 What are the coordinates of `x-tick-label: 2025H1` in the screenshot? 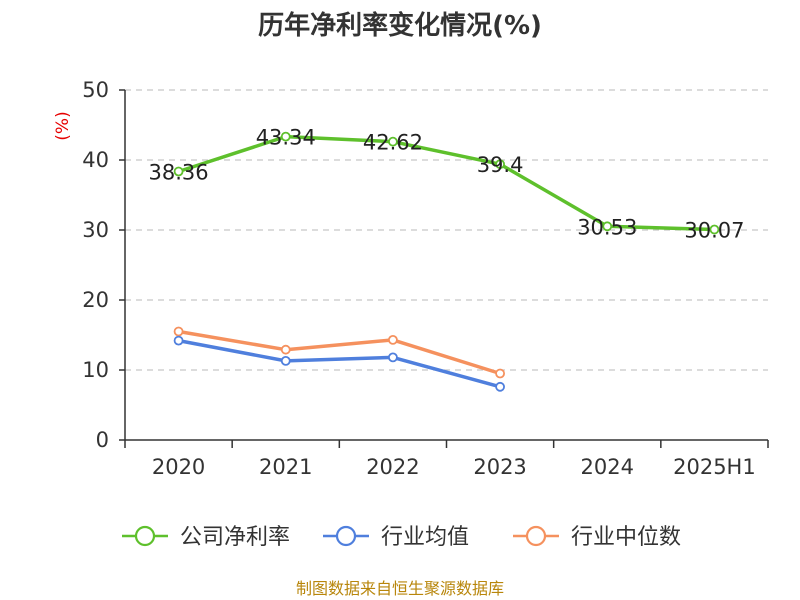 It's located at (714, 467).